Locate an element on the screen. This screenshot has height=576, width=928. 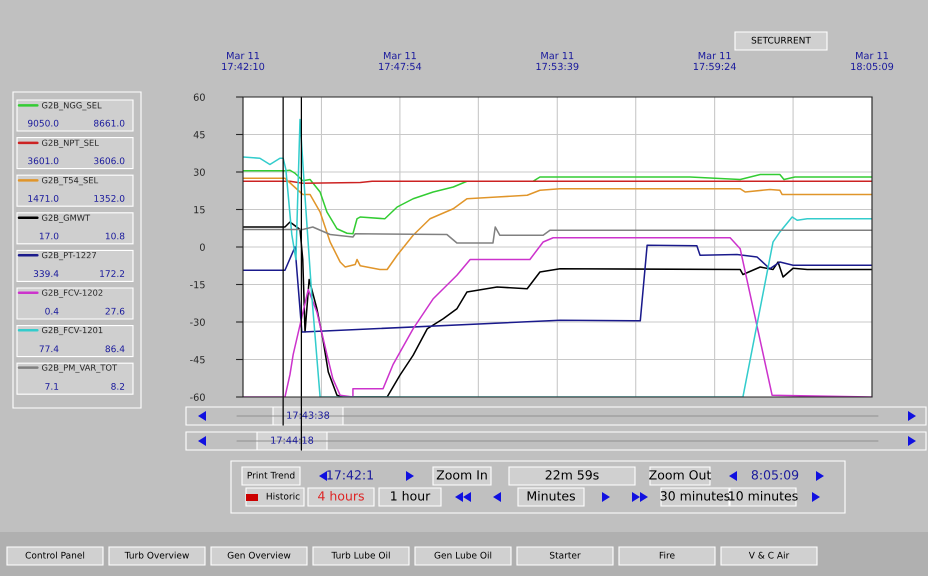
text: 30 minutes is located at coordinates (695, 495).